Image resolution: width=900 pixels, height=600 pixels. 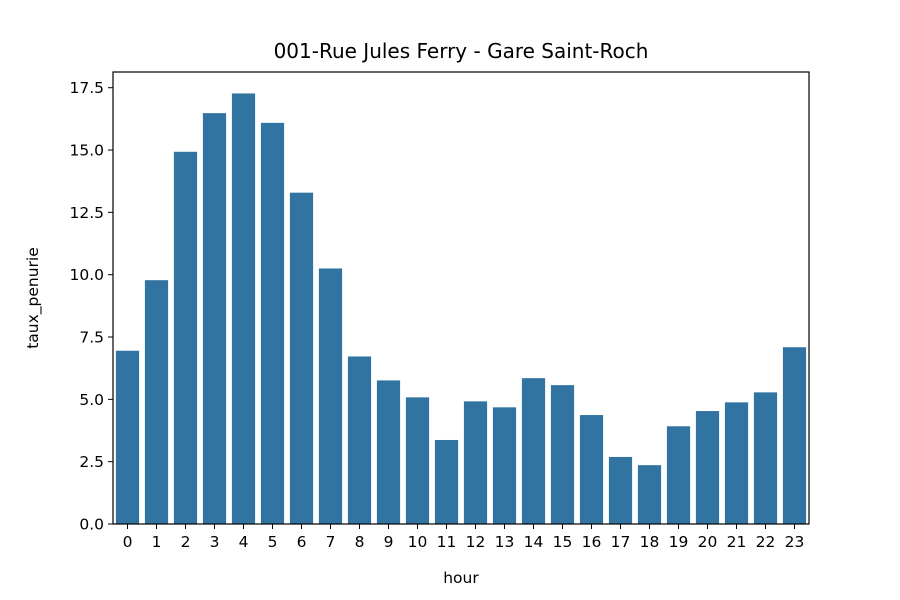 What do you see at coordinates (86, 275) in the screenshot?
I see `y-tick-label: 10.0` at bounding box center [86, 275].